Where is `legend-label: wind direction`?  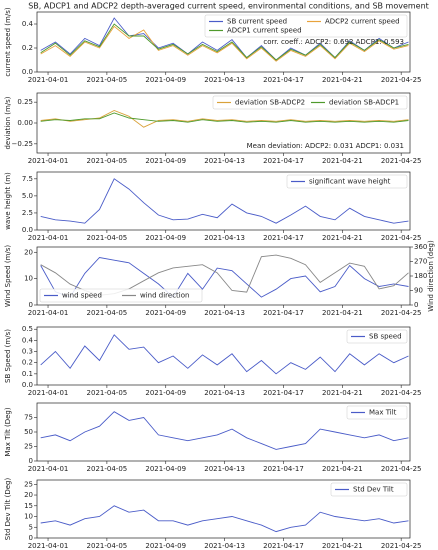 legend-label: wind direction is located at coordinates (164, 296).